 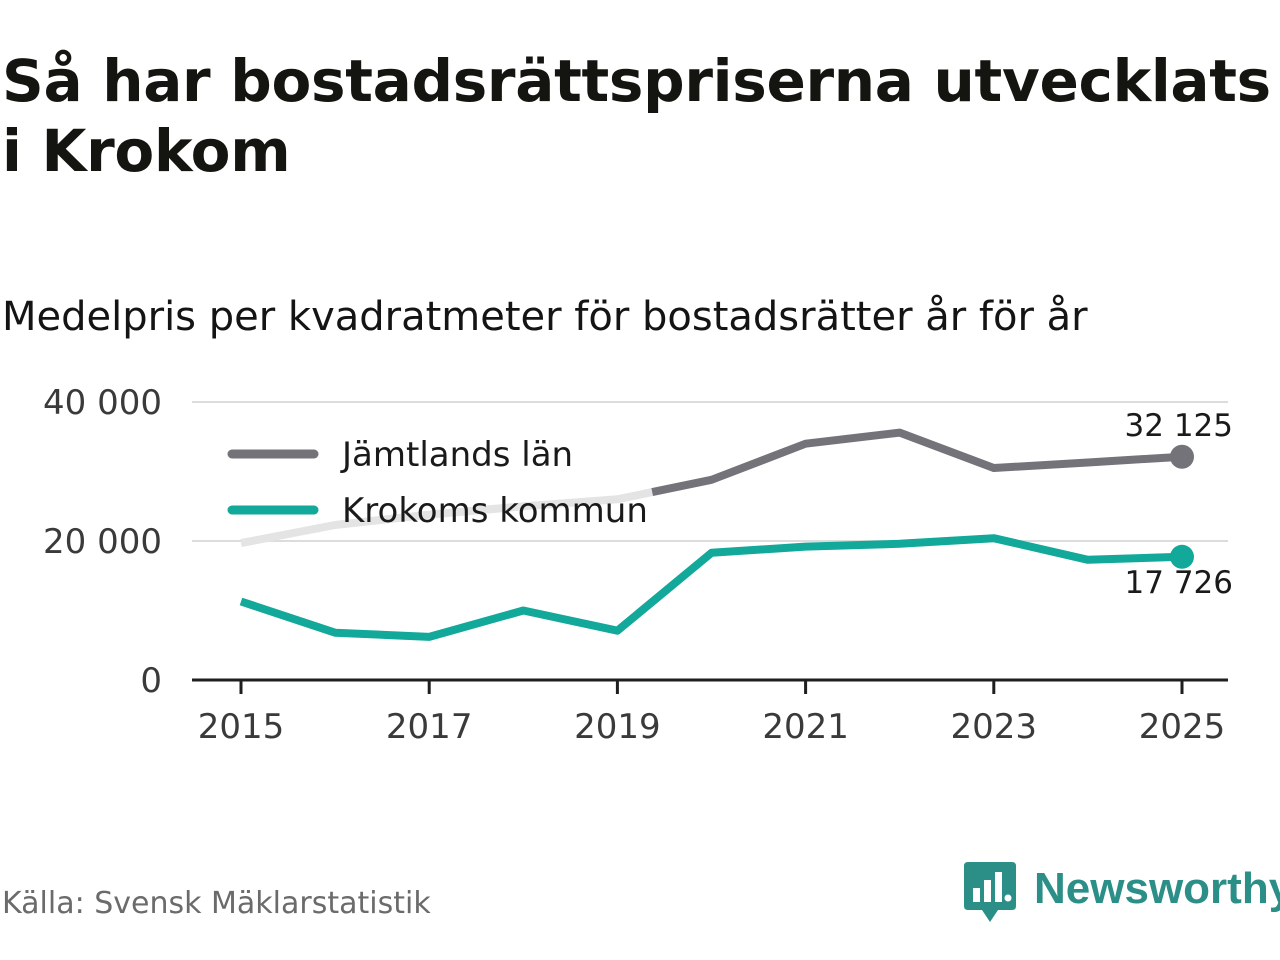 I want to click on legend-label-krokom: Krokoms kommun, so click(x=495, y=511).